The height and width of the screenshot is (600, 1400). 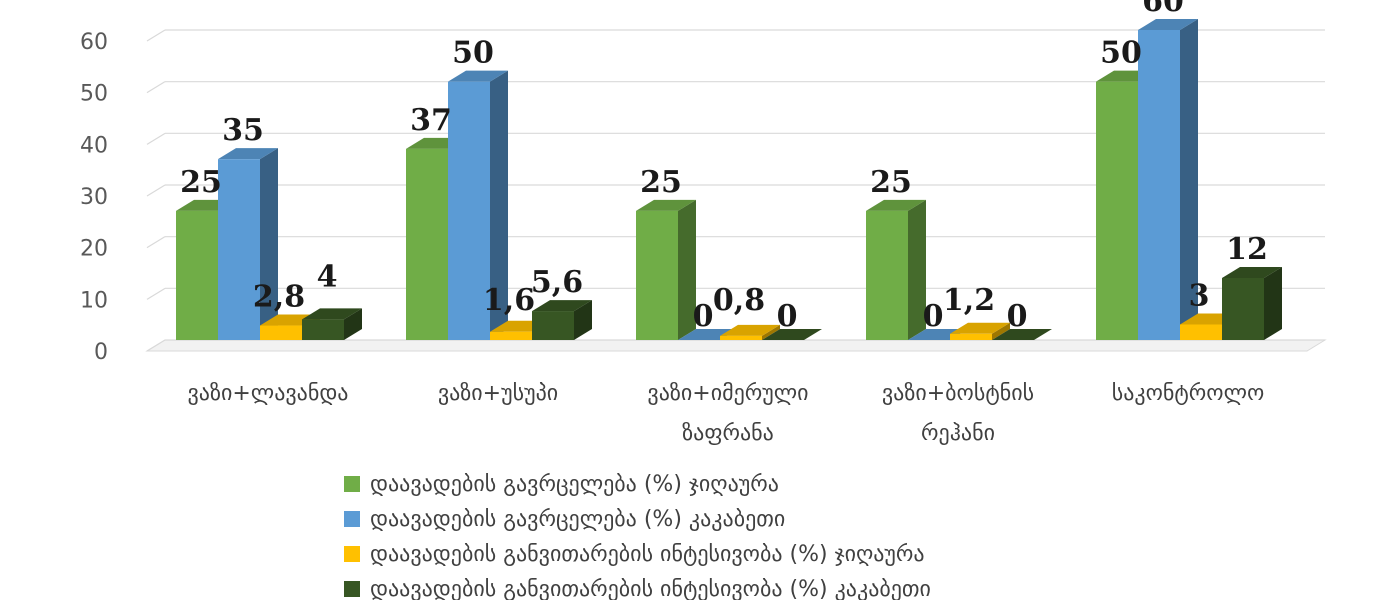 What do you see at coordinates (94, 249) in the screenshot?
I see `y-tick-label: 20` at bounding box center [94, 249].